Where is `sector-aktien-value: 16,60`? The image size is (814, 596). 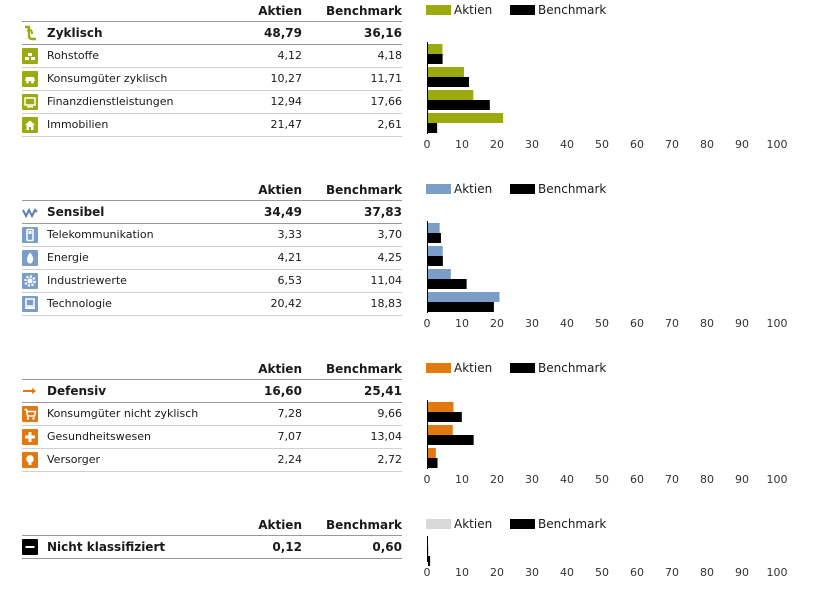
sector-aktien-value: 16,60 is located at coordinates (283, 391).